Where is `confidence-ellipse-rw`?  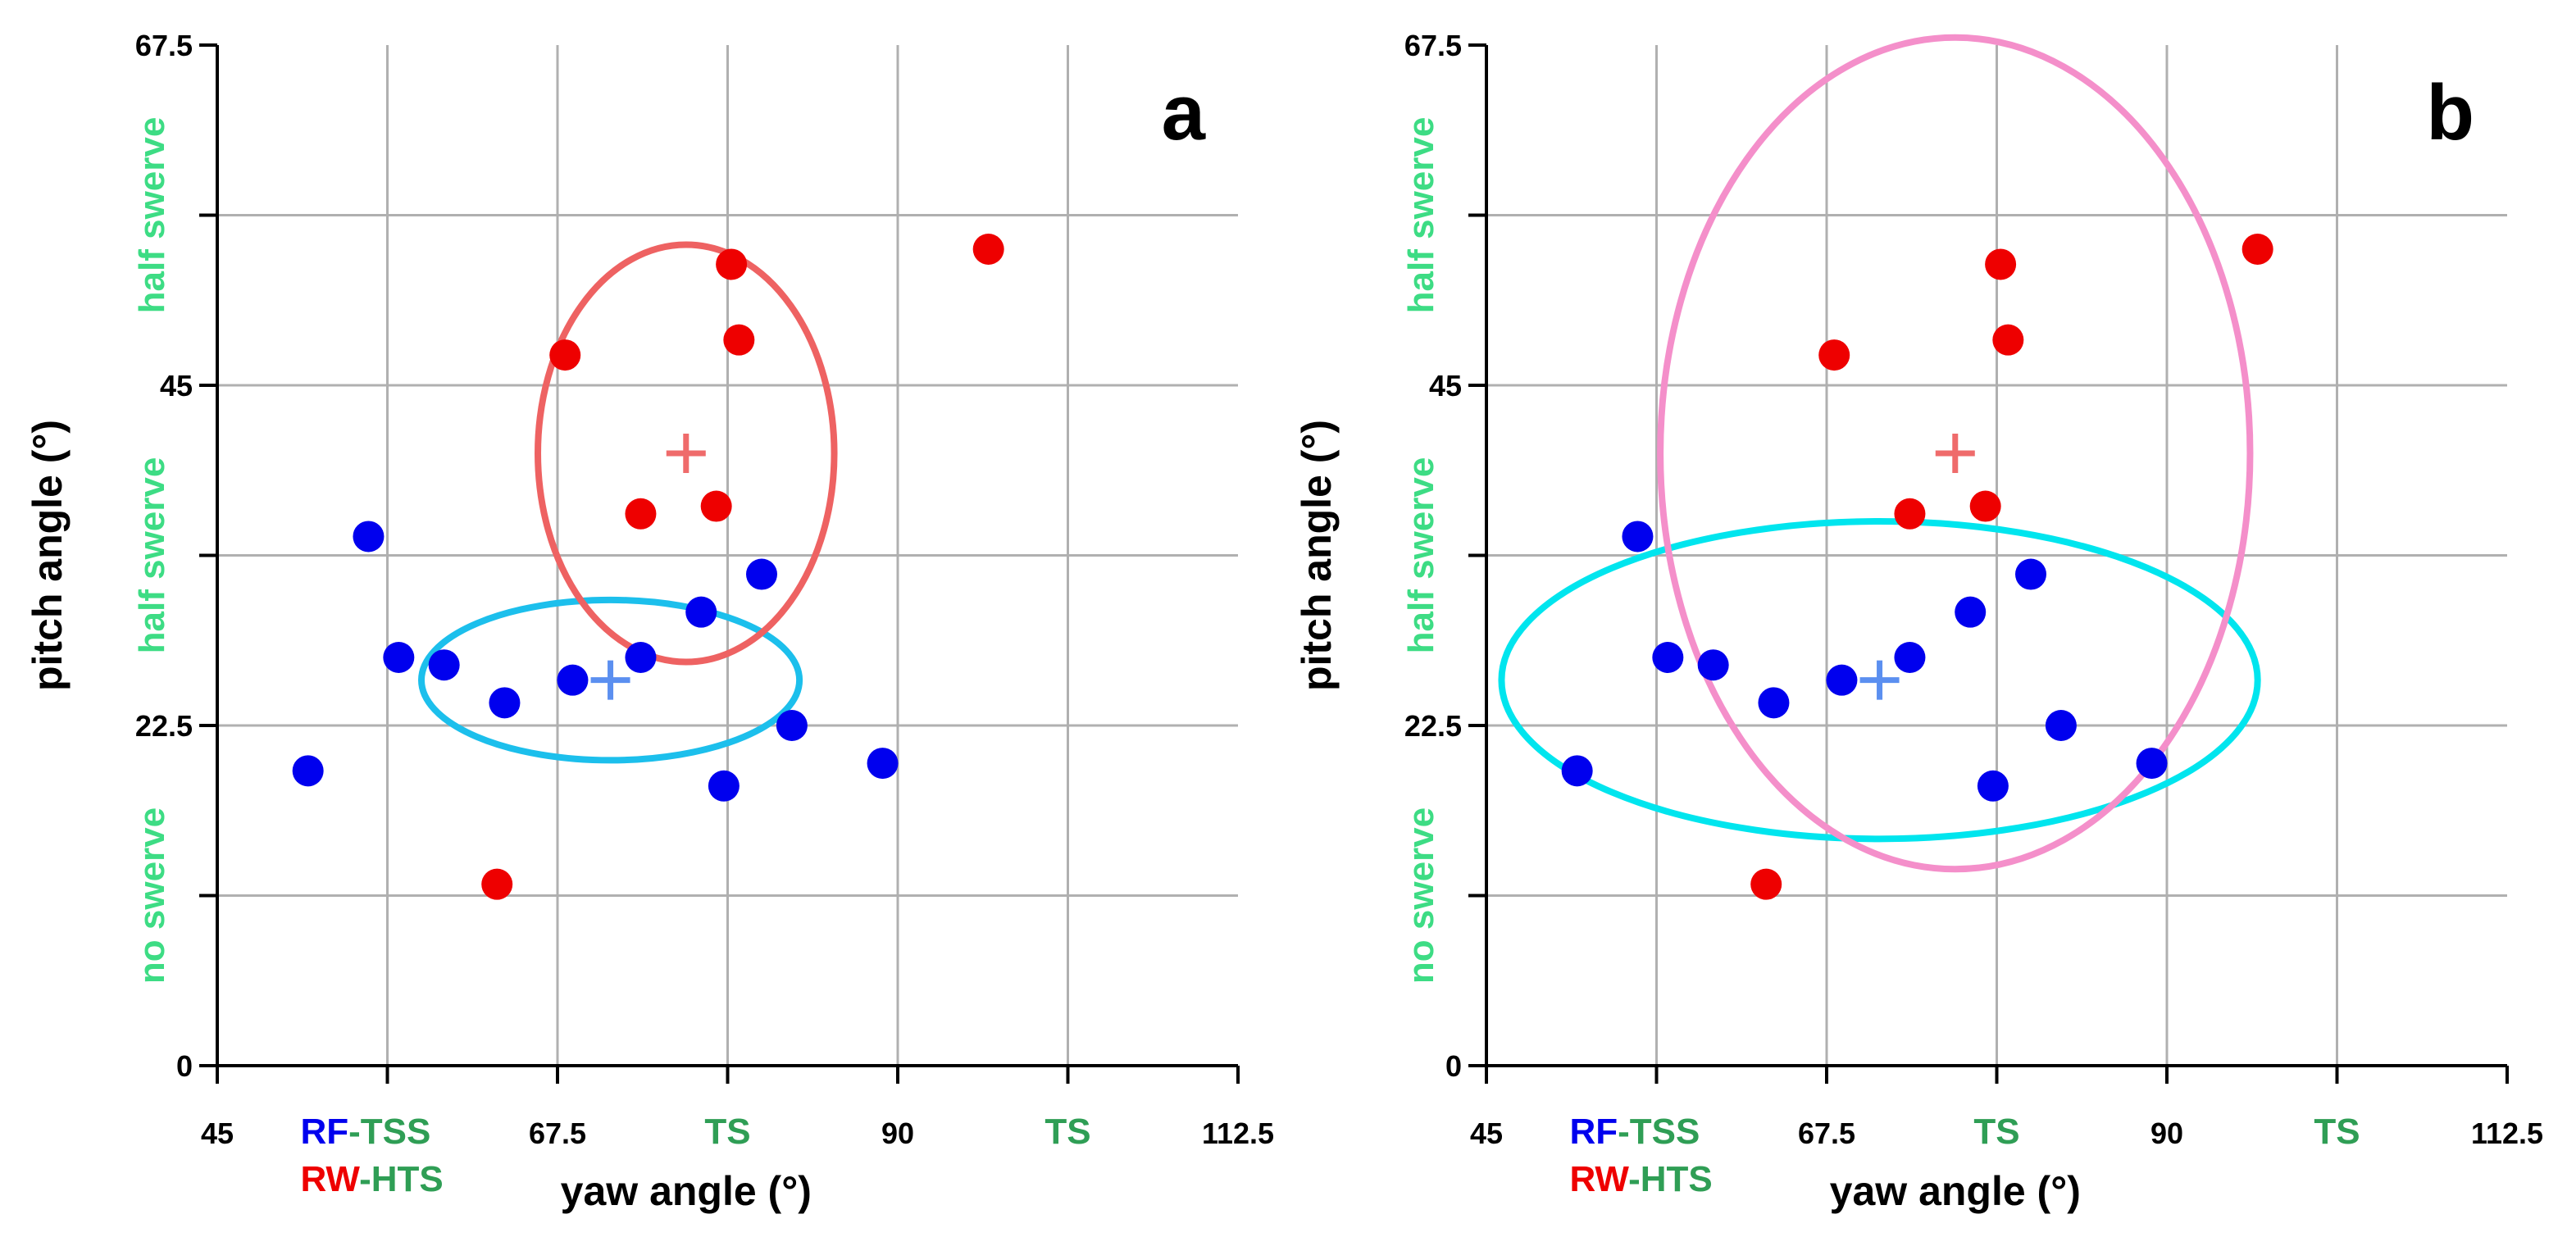
confidence-ellipse-rw is located at coordinates (686, 453).